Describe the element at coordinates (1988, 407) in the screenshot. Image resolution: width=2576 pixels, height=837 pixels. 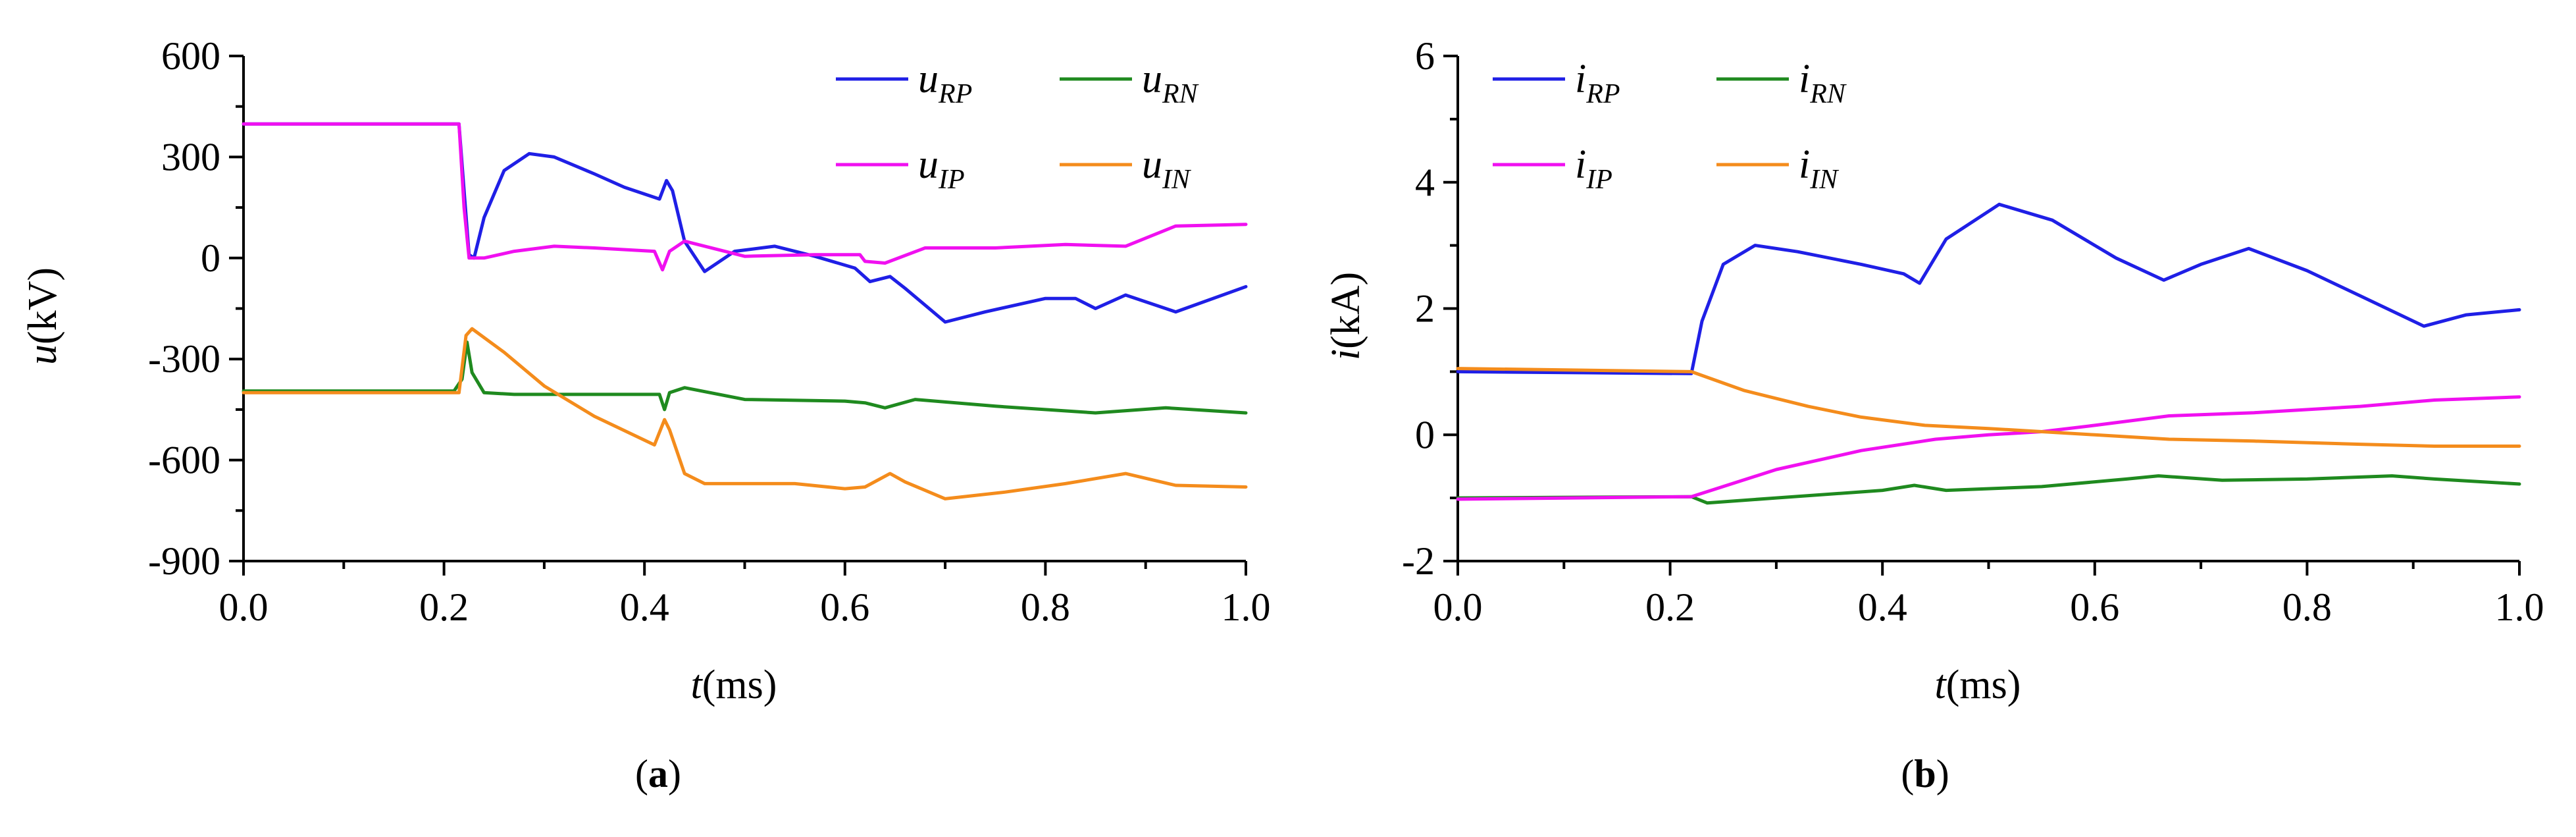
I see `series-line-i-in` at that location.